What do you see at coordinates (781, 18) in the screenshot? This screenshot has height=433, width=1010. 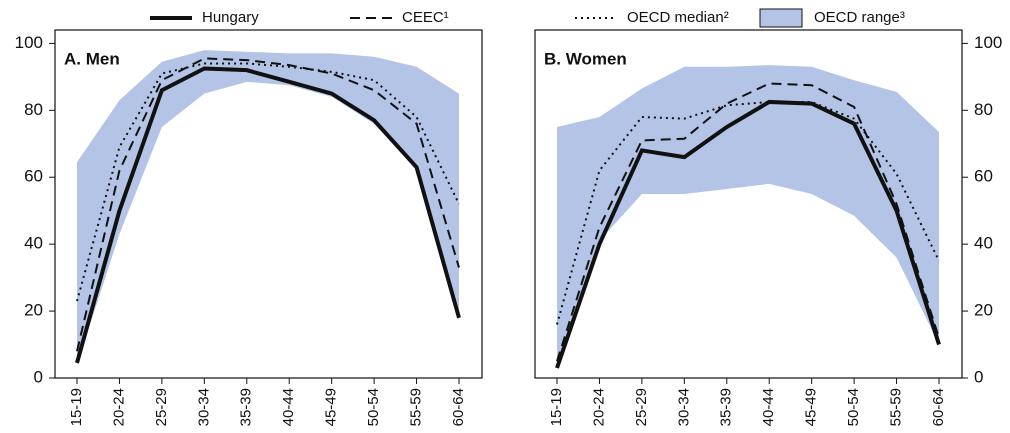 I see `legend-swatch` at bounding box center [781, 18].